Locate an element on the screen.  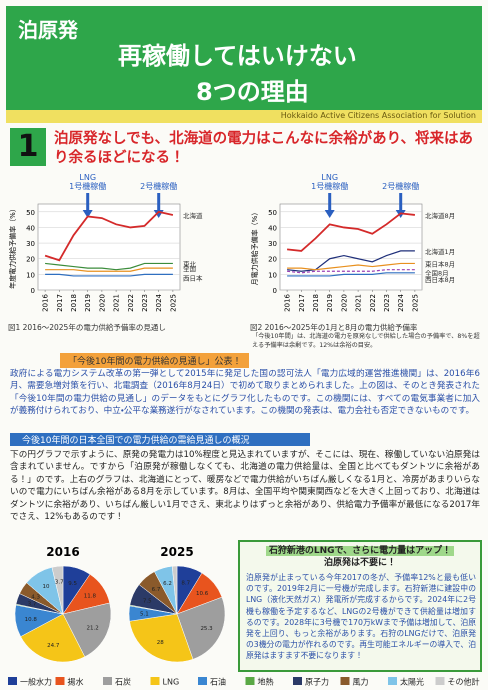
slice-label: 28 is located at coordinates (160, 643).